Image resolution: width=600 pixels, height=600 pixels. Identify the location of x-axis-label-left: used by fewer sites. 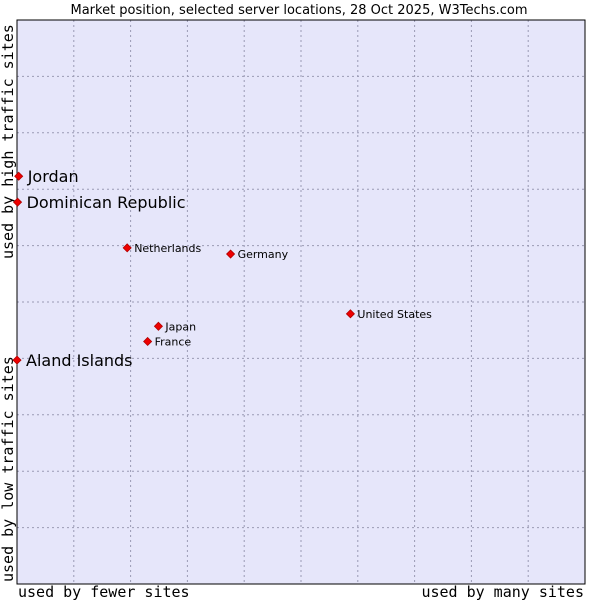
(104, 591).